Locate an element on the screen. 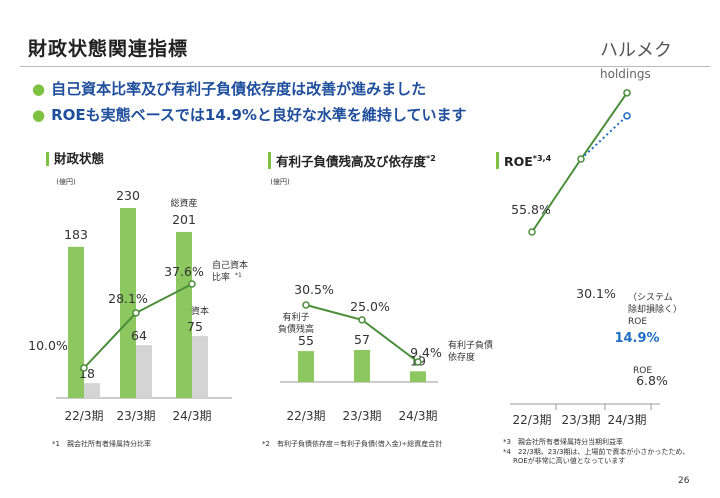 The height and width of the screenshot is (498, 720). footnote-text: 親会社所有者帰属持分当期利益率 is located at coordinates (570, 442).